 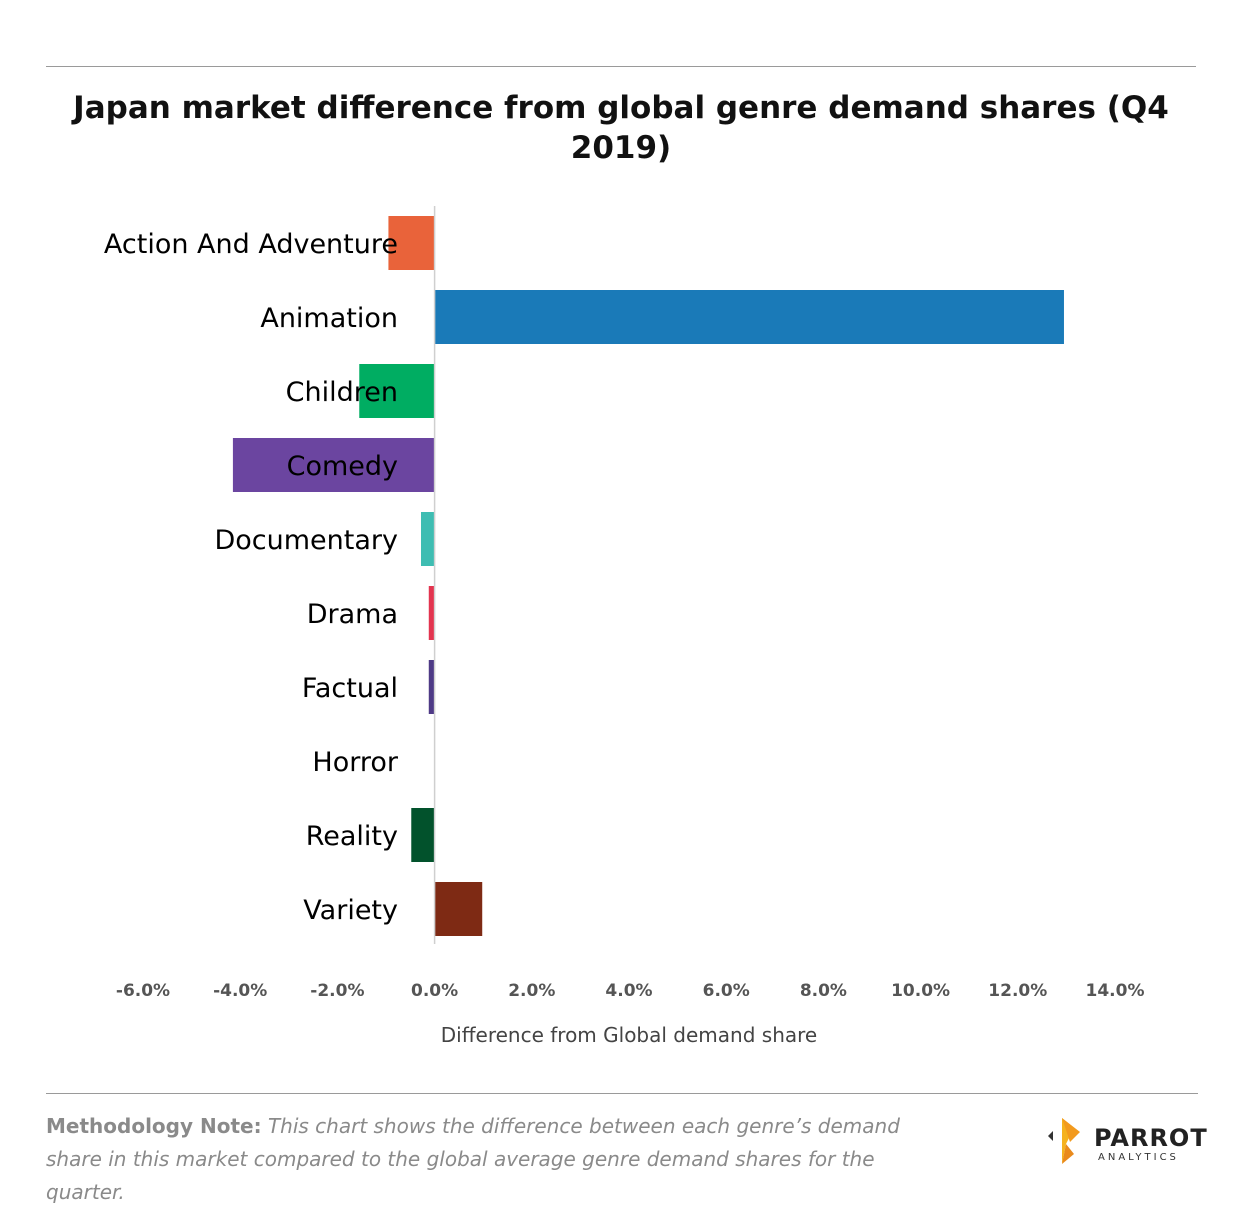 I want to click on x-tick-label: 0.0%, so click(x=434, y=991).